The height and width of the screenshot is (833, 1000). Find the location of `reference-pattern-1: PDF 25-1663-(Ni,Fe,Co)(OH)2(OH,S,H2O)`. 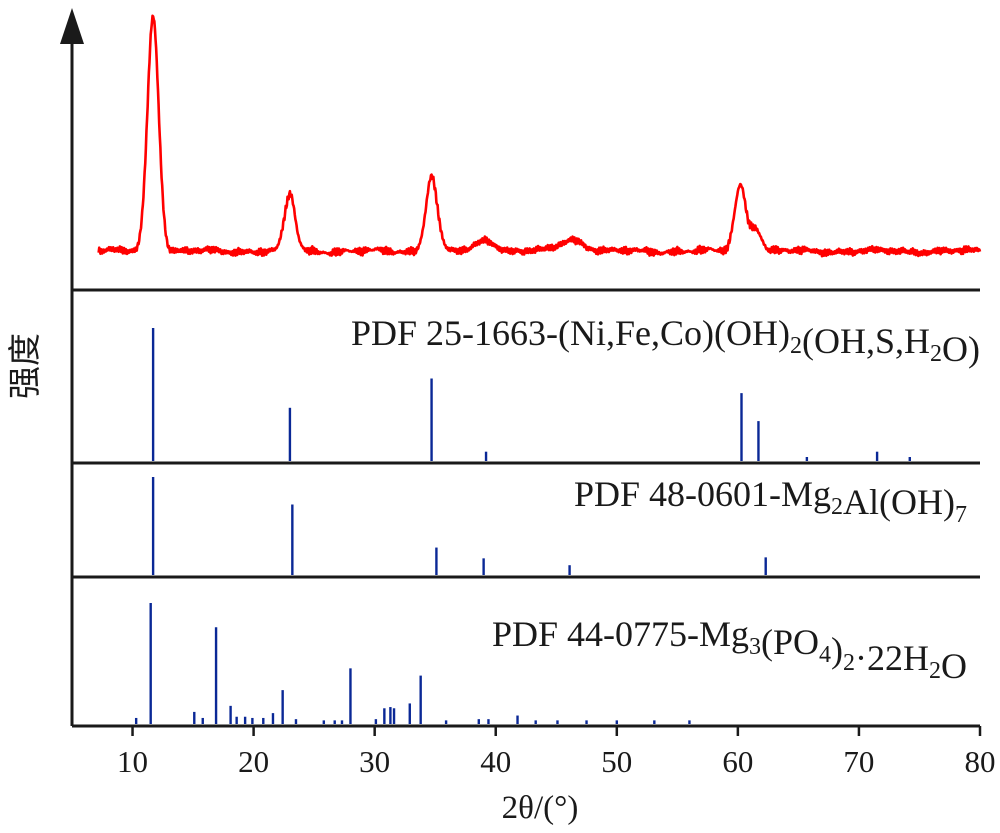

reference-pattern-1: PDF 25-1663-(Ni,Fe,Co)(OH)2(OH,S,H2O) is located at coordinates (565, 387).